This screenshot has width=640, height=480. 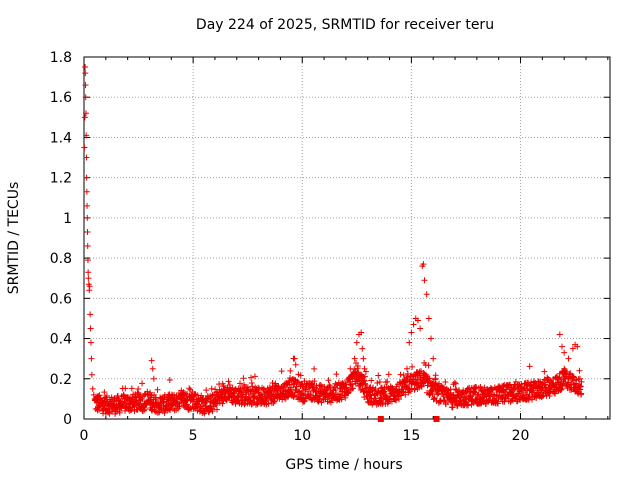 I want to click on x-tick-label: 15, so click(x=411, y=436).